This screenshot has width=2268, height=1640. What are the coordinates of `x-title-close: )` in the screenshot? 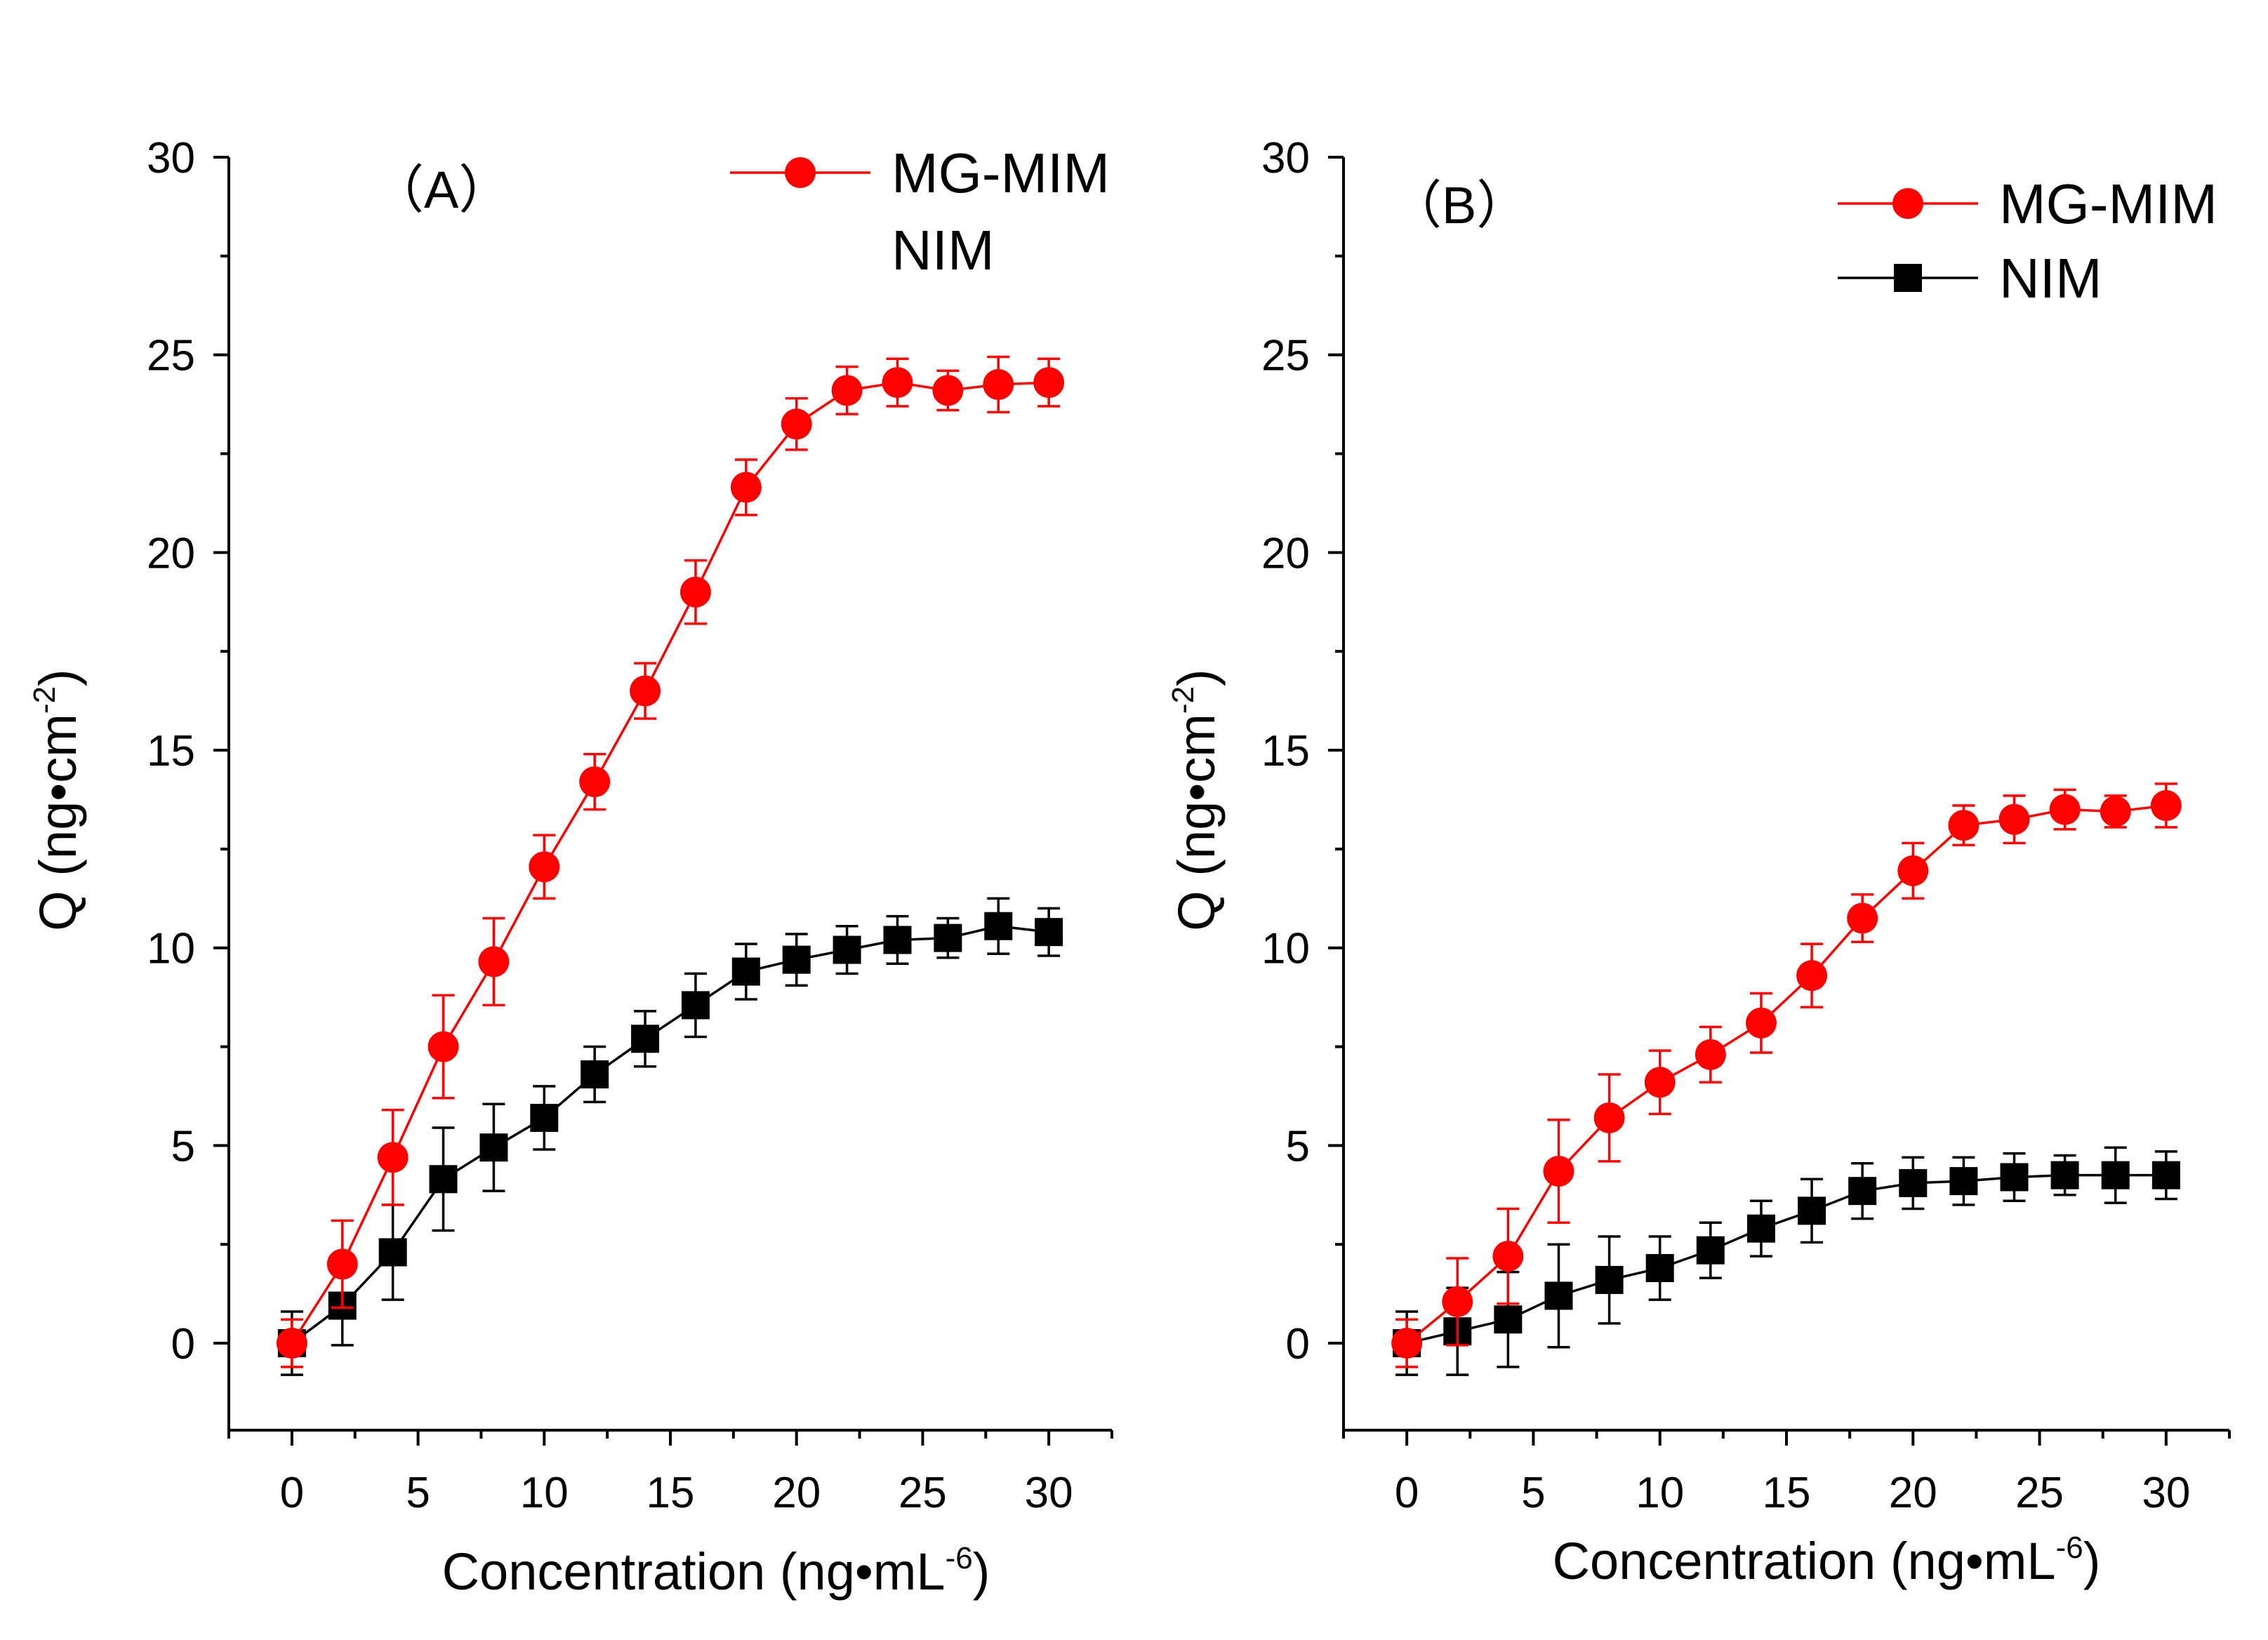 It's located at (981, 1571).